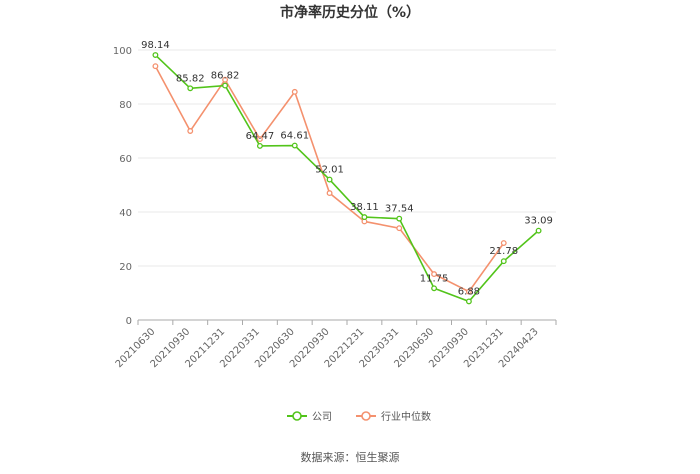 This screenshot has width=700, height=474. What do you see at coordinates (406, 416) in the screenshot?
I see `legend-label-1: 行业中位数` at bounding box center [406, 416].